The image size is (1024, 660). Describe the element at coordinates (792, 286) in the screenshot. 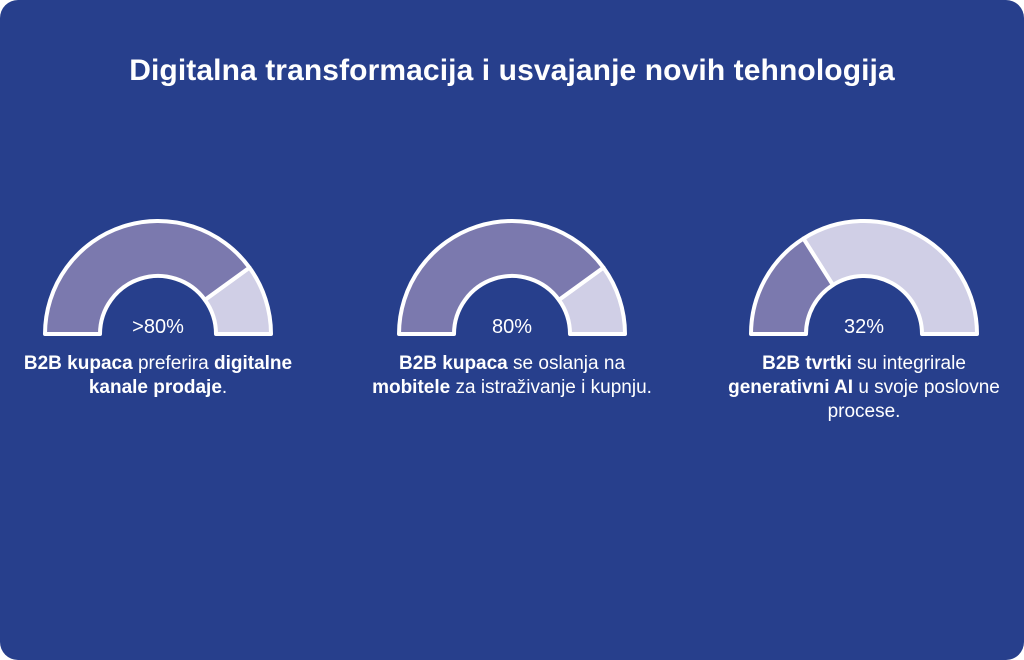

I see `gauge-3-value-arc` at that location.